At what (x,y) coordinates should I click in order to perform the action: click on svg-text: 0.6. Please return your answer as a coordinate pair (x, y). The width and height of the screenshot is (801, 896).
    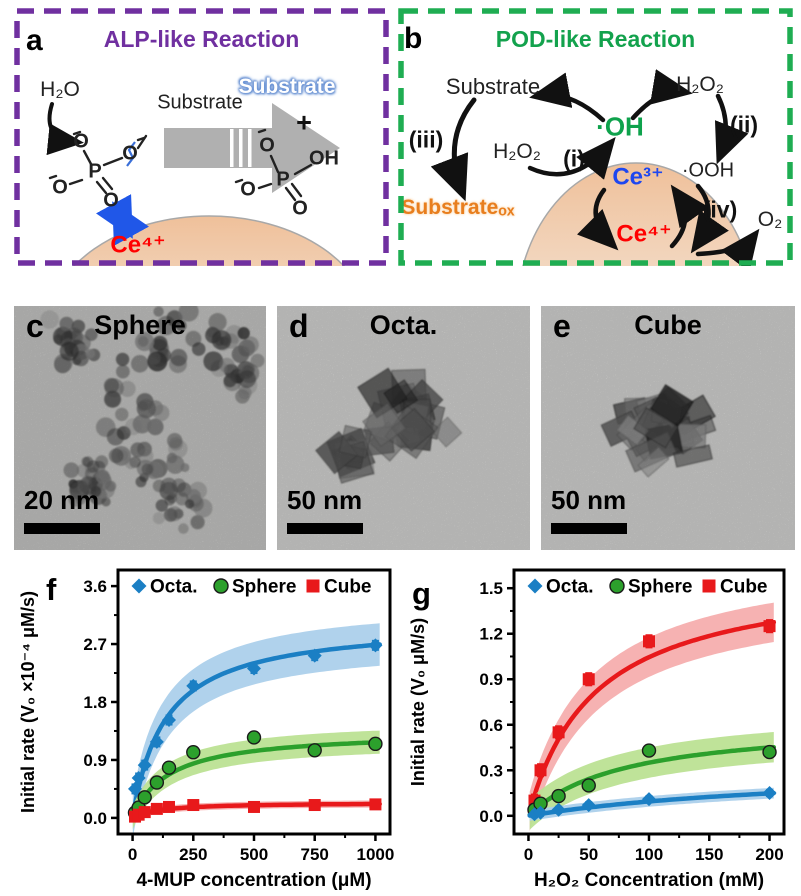
    Looking at the image, I should click on (491, 725).